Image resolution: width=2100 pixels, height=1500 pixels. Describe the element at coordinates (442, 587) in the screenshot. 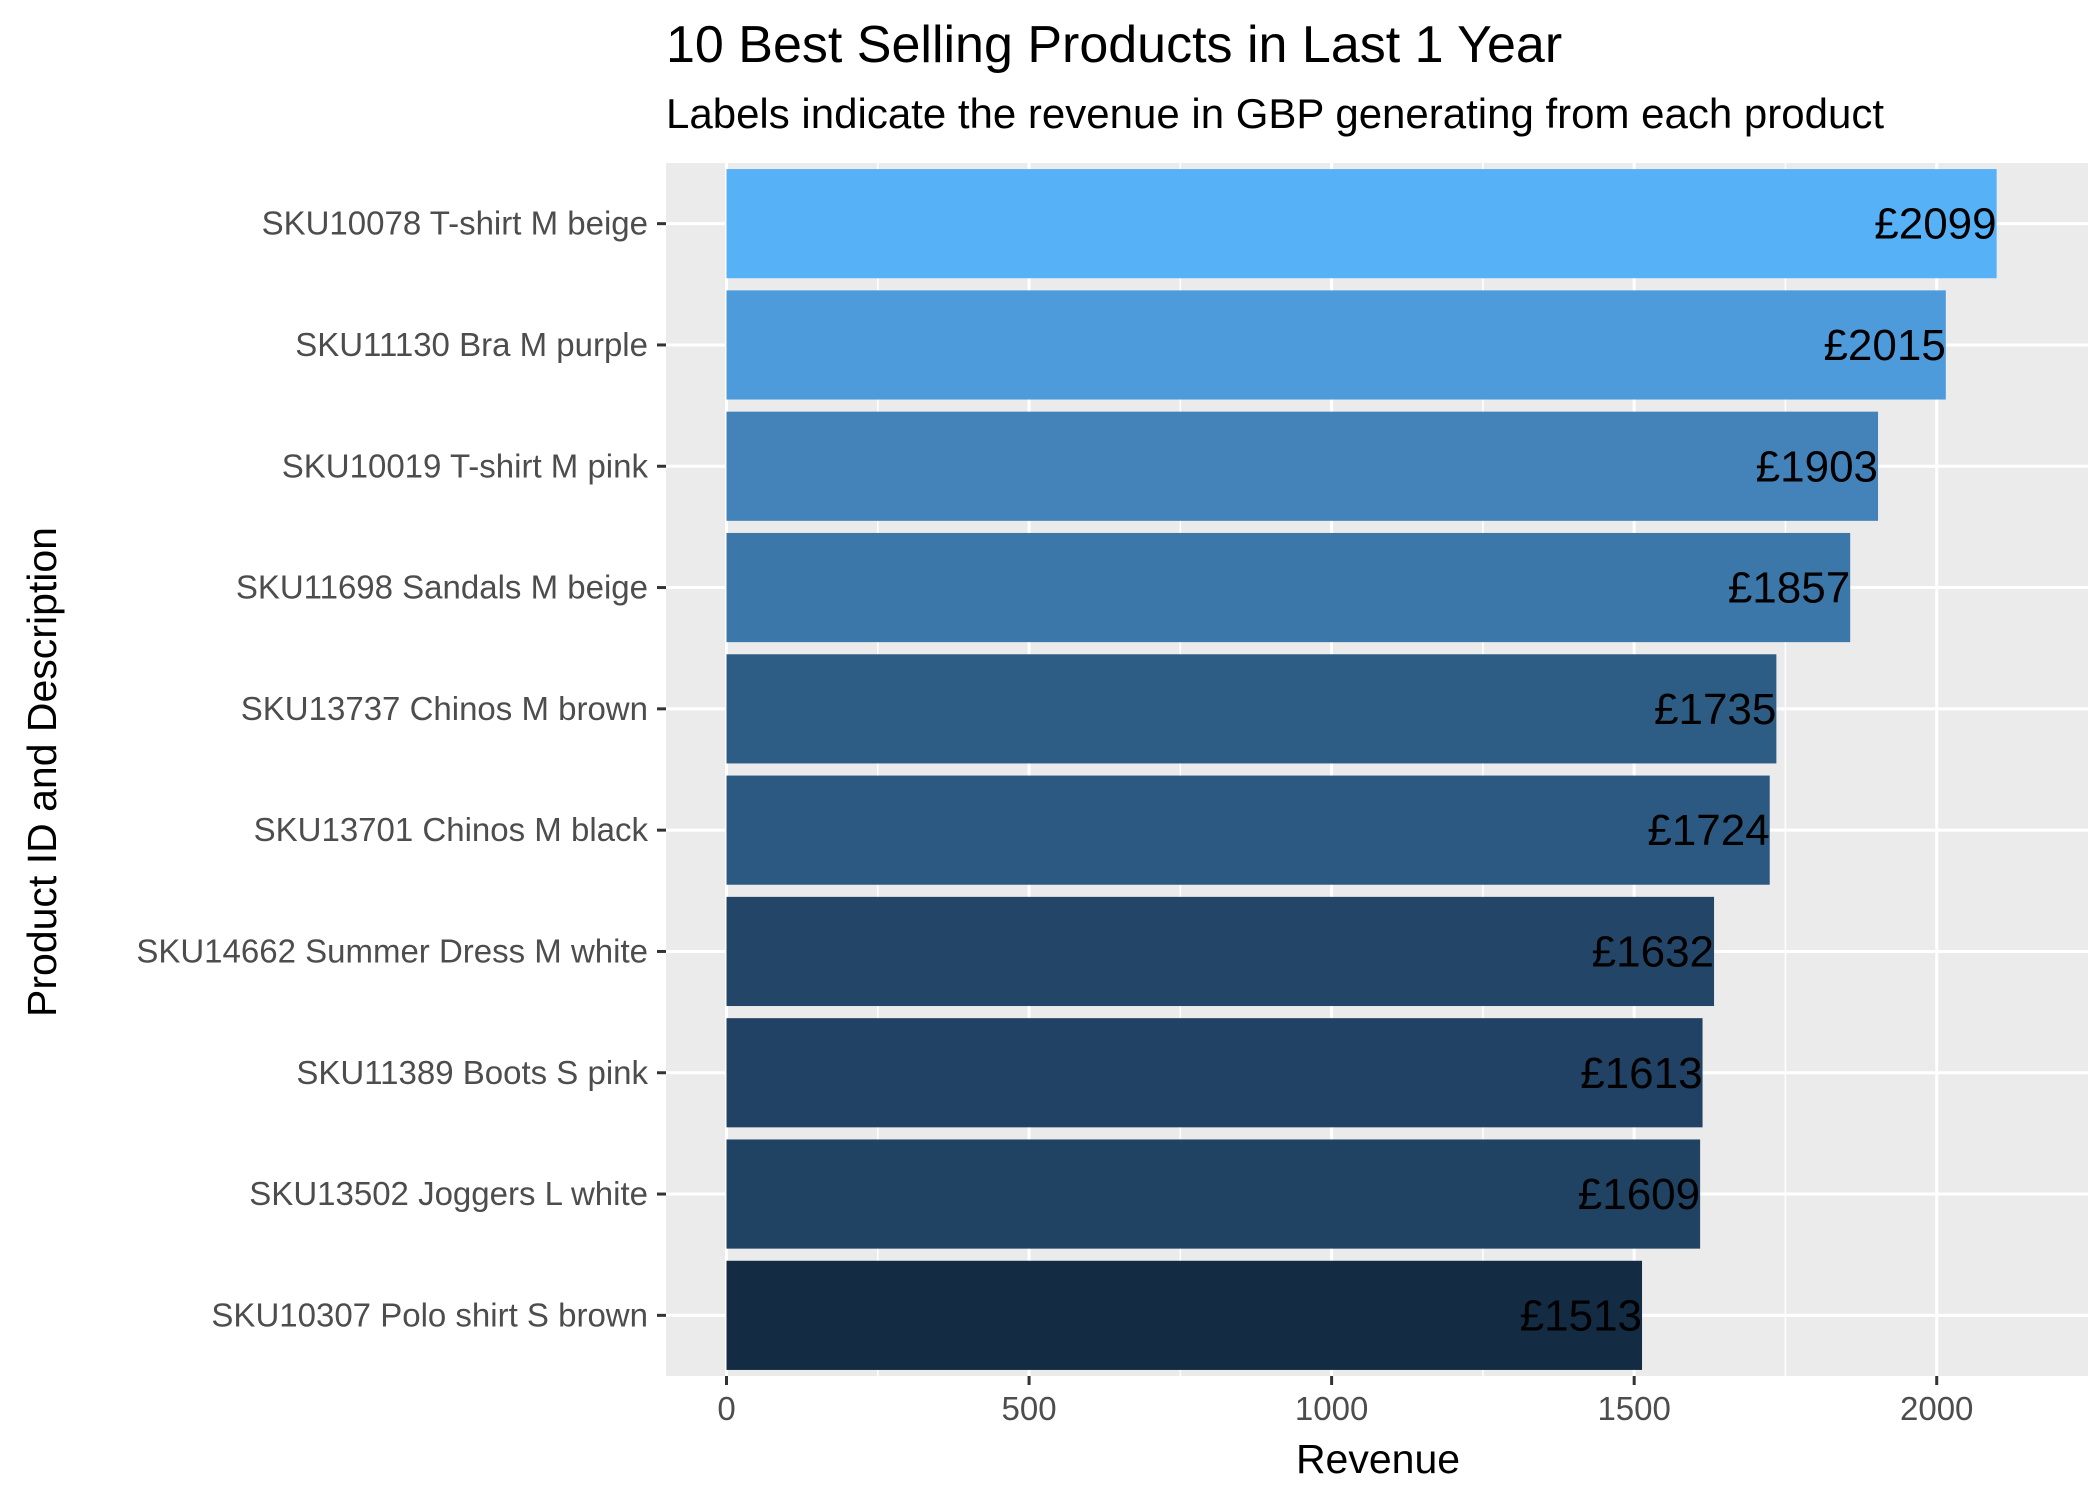

I see `category-label: SKU11698 Sandals M beige` at that location.